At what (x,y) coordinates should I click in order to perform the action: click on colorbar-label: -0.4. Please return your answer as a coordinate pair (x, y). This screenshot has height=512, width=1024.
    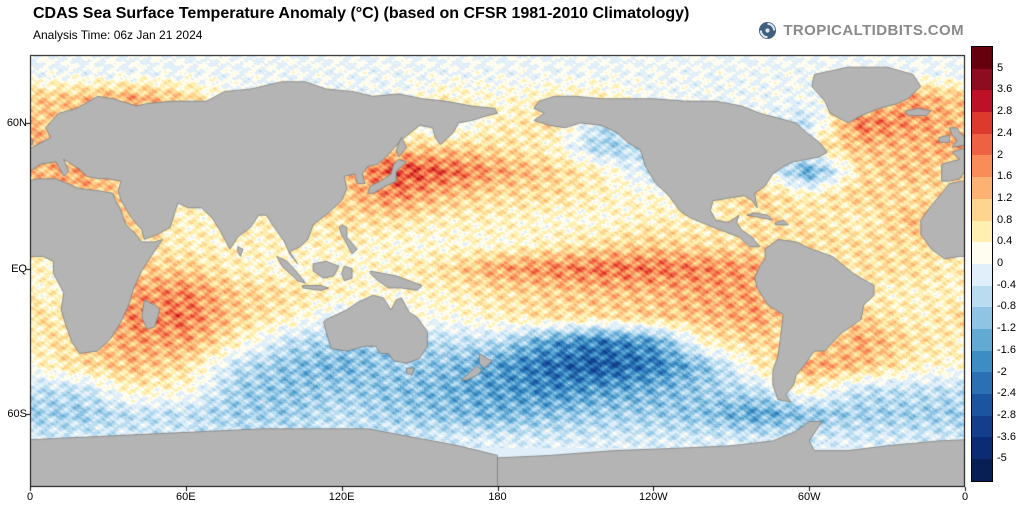
    Looking at the image, I should click on (1006, 284).